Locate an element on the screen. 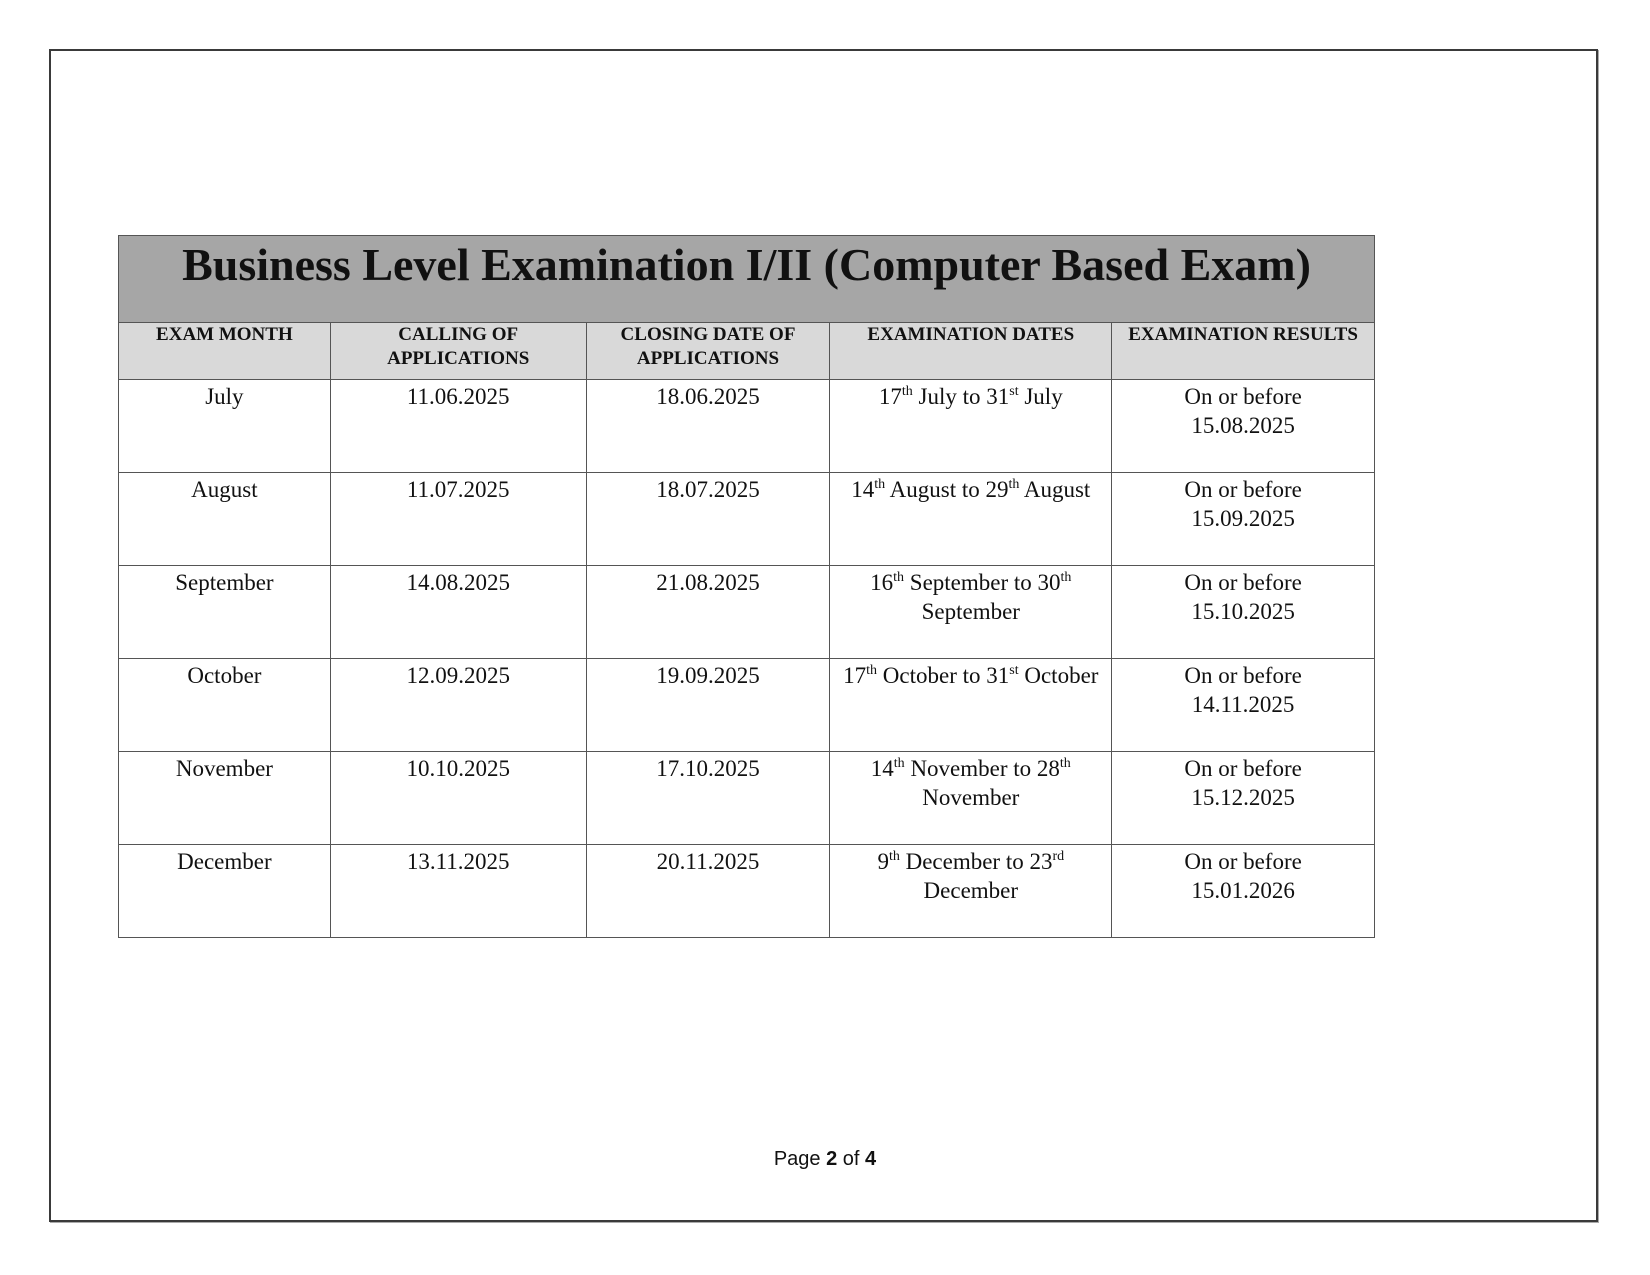  exam-results: On or before 15.12.2025 is located at coordinates (1243, 798).